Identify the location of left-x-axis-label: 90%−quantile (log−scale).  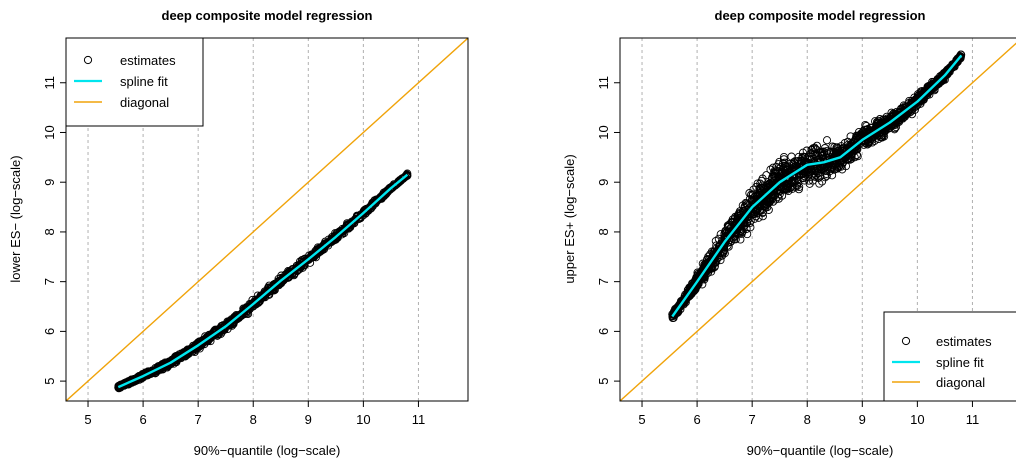
(267, 450).